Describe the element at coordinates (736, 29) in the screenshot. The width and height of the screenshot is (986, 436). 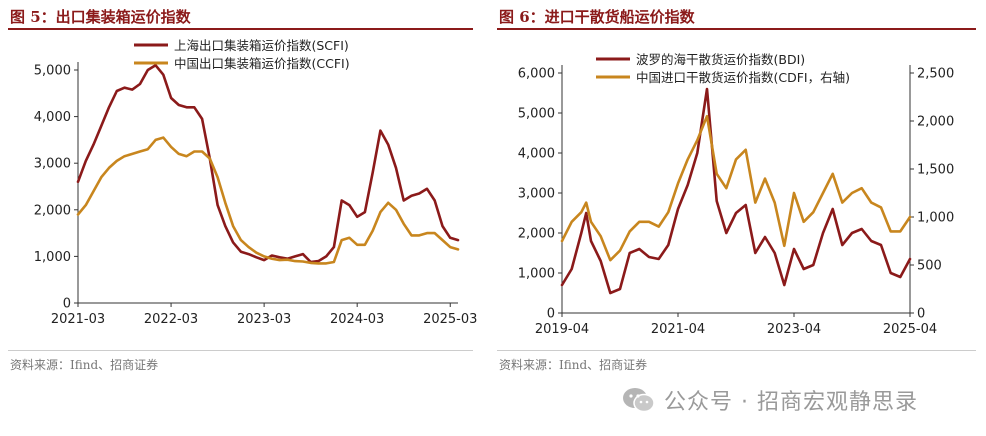
I see `right-title-rule` at that location.